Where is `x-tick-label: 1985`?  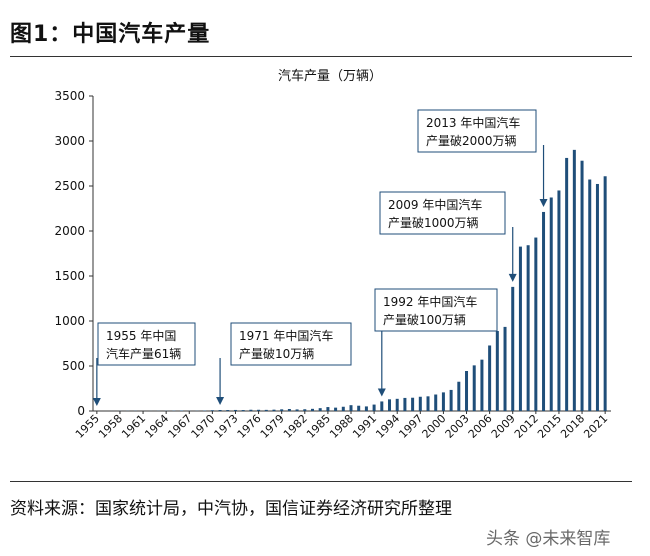
x-tick-label: 1985 is located at coordinates (318, 426).